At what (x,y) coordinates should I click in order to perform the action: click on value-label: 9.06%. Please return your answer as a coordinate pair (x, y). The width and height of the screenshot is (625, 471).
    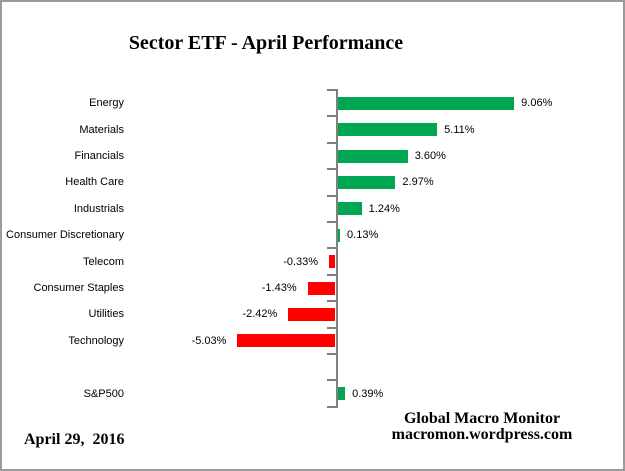
    Looking at the image, I should click on (537, 103).